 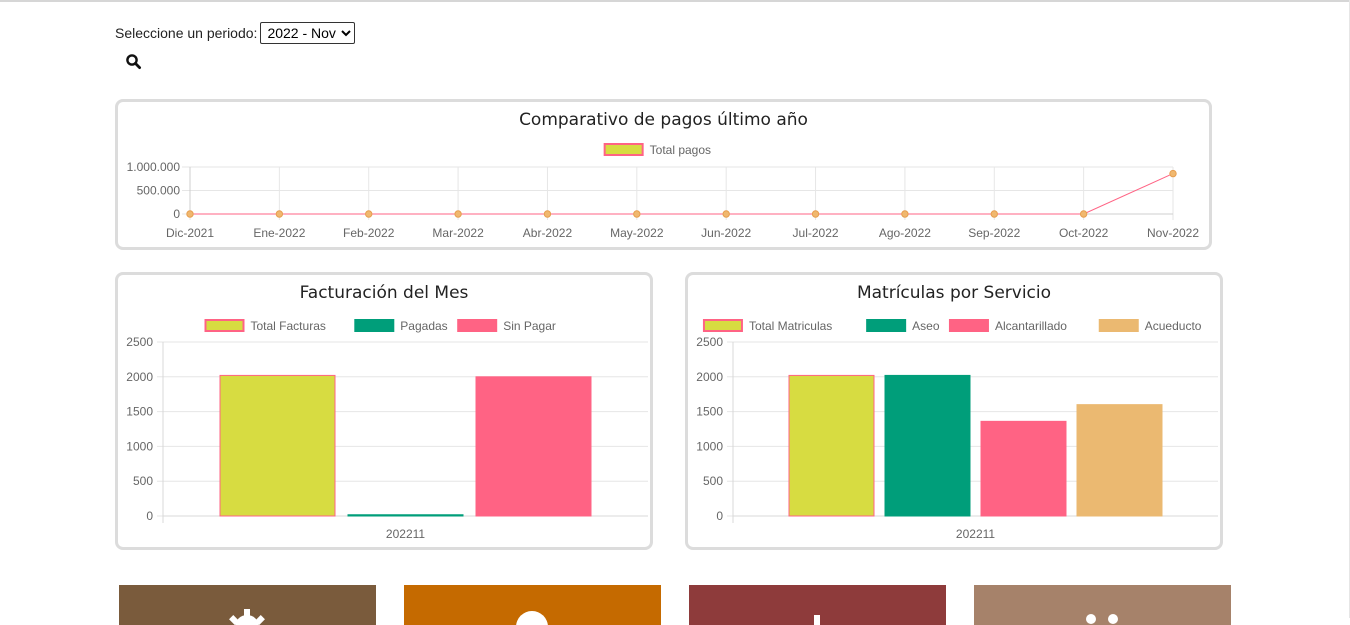 What do you see at coordinates (1102, 619) in the screenshot?
I see `users-icon` at bounding box center [1102, 619].